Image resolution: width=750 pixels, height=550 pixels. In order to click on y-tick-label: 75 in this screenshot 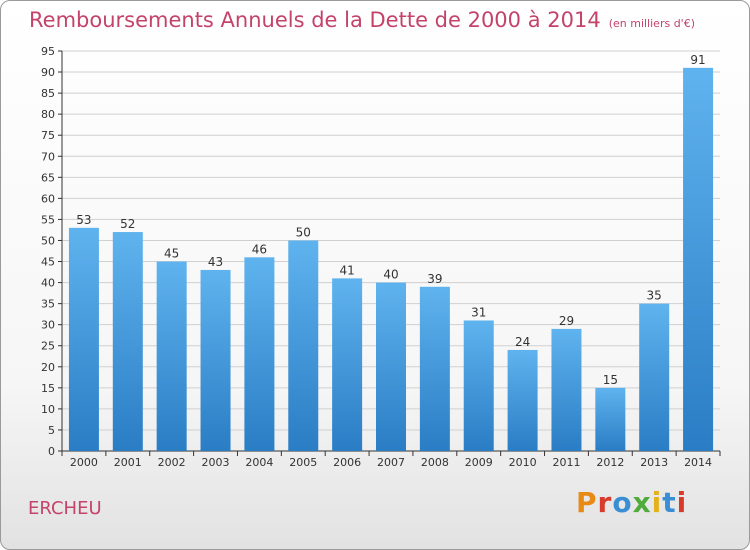, I will do `click(48, 135)`.